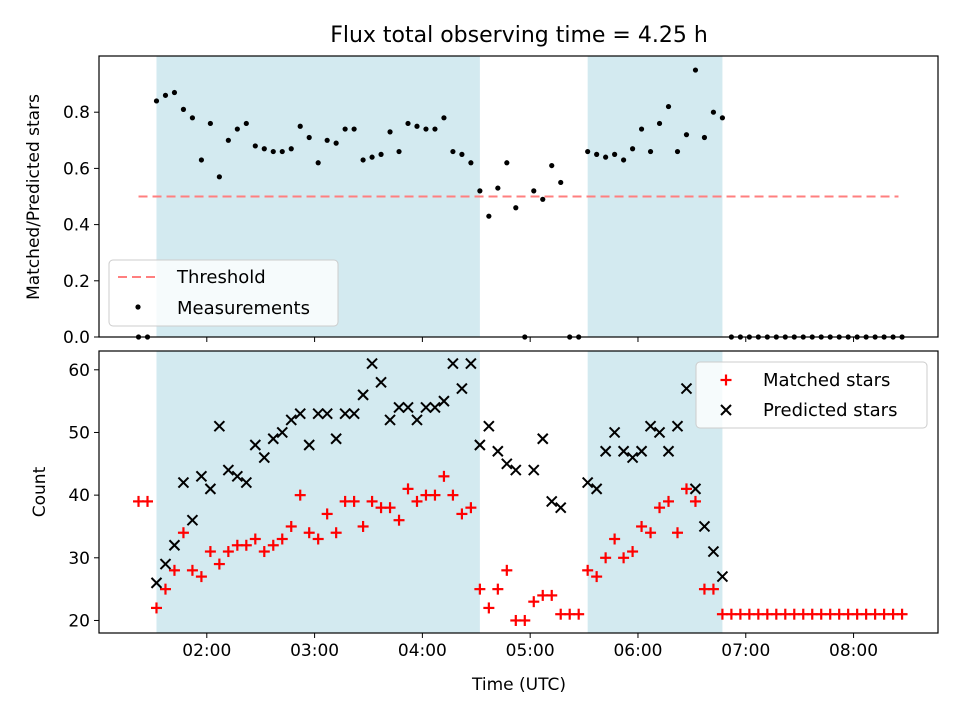 Image resolution: width=960 pixels, height=720 pixels. What do you see at coordinates (853, 651) in the screenshot?
I see `x-tick-label: 08:00` at bounding box center [853, 651].